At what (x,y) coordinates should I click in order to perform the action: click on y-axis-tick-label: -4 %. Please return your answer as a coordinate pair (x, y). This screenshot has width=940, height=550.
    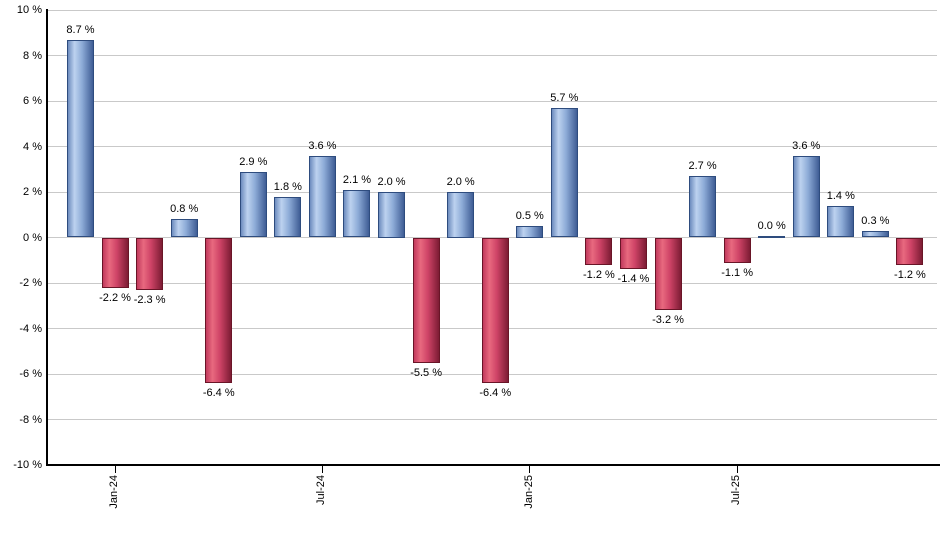
    Looking at the image, I should click on (30, 328).